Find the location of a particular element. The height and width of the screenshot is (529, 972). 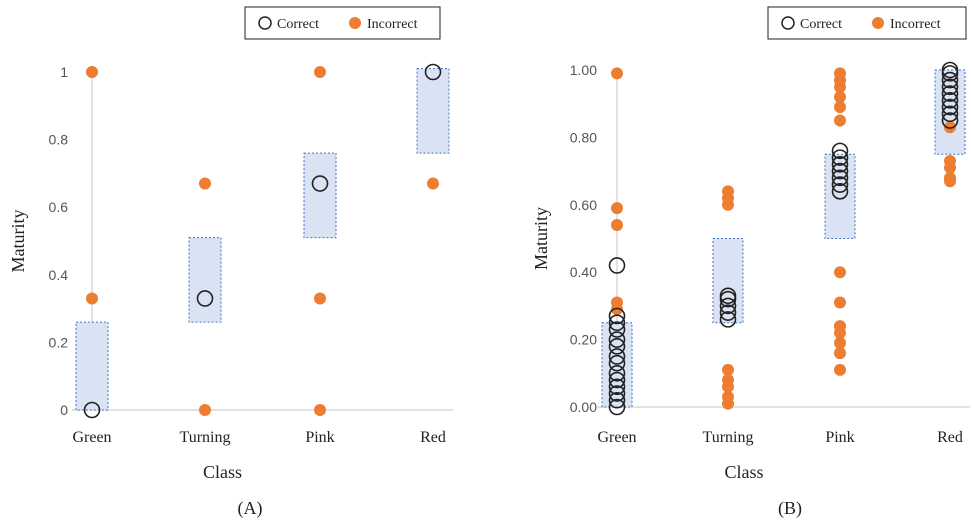

y-tick-label: 0.40 is located at coordinates (583, 272).